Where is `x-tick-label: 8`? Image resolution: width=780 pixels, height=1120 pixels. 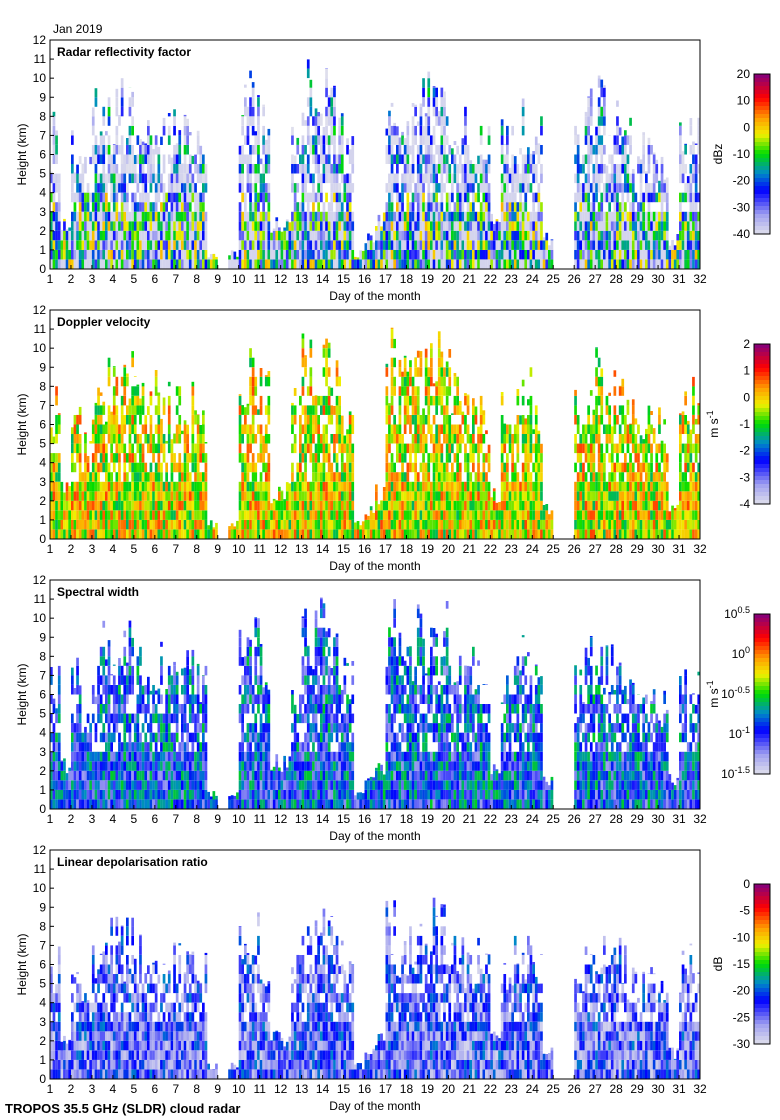 x-tick-label: 8 is located at coordinates (196, 279).